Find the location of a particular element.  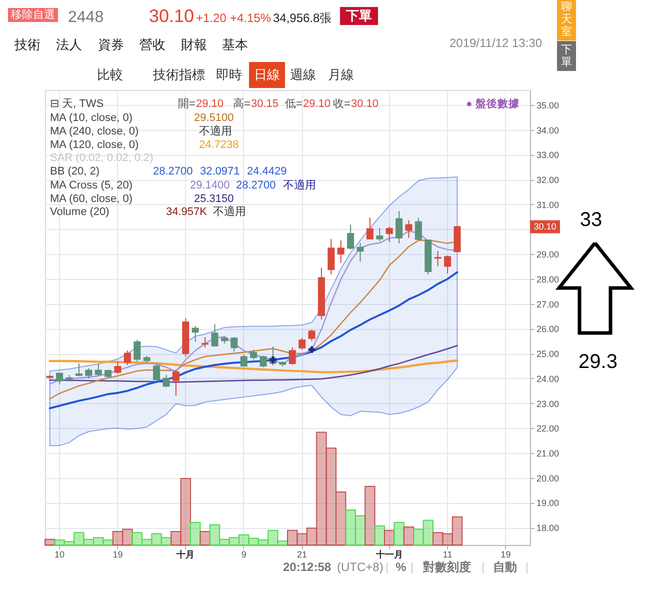

y-tick-label: 34.00 is located at coordinates (548, 130).